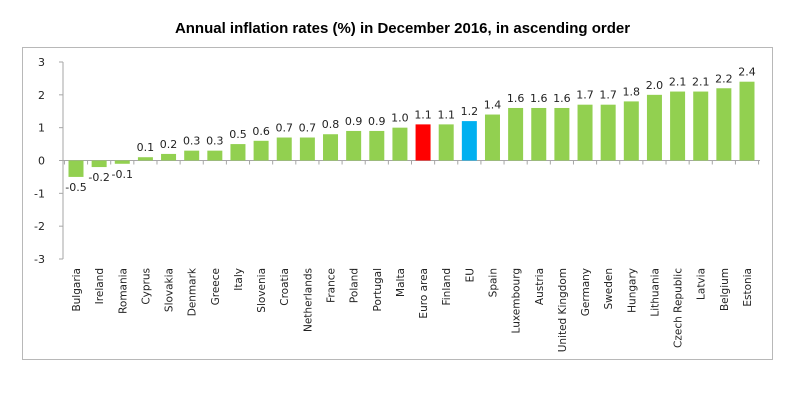  What do you see at coordinates (493, 282) in the screenshot?
I see `category-label: Spain` at bounding box center [493, 282].